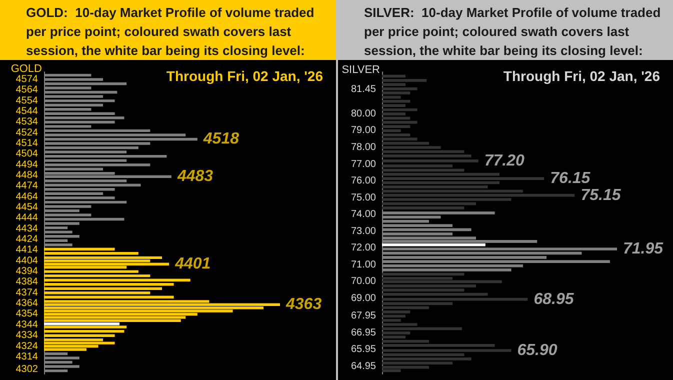 This screenshot has width=673, height=380. I want to click on y-tick-label: 4454, so click(27, 208).